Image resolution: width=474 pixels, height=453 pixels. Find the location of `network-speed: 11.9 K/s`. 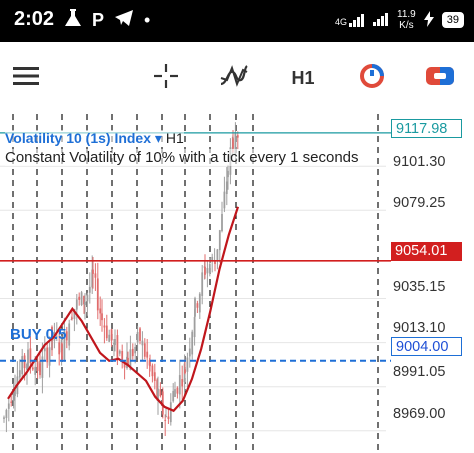

network-speed: 11.9 K/s is located at coordinates (406, 20).